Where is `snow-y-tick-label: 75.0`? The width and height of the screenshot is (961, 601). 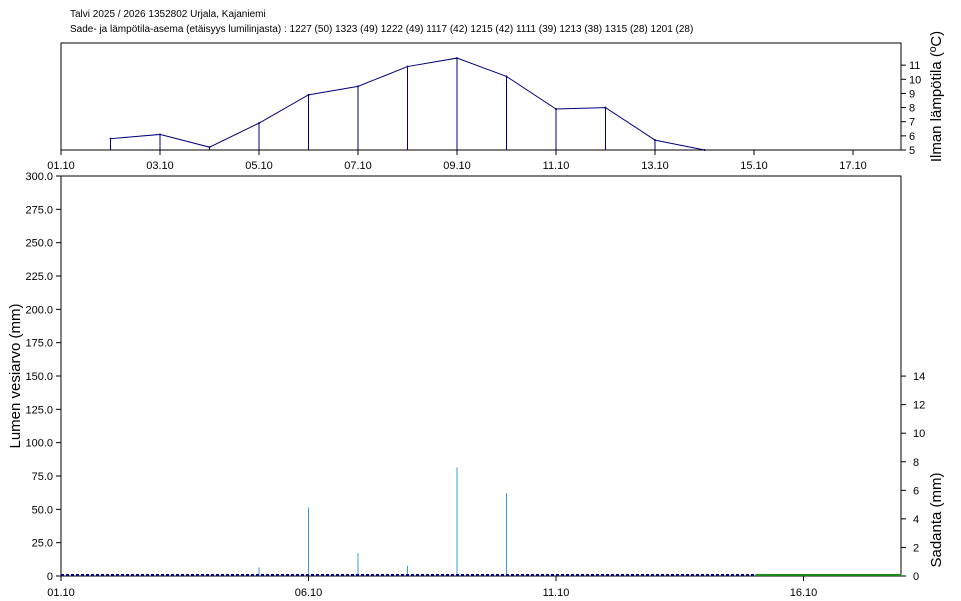 snow-y-tick-label: 75.0 is located at coordinates (42, 477).